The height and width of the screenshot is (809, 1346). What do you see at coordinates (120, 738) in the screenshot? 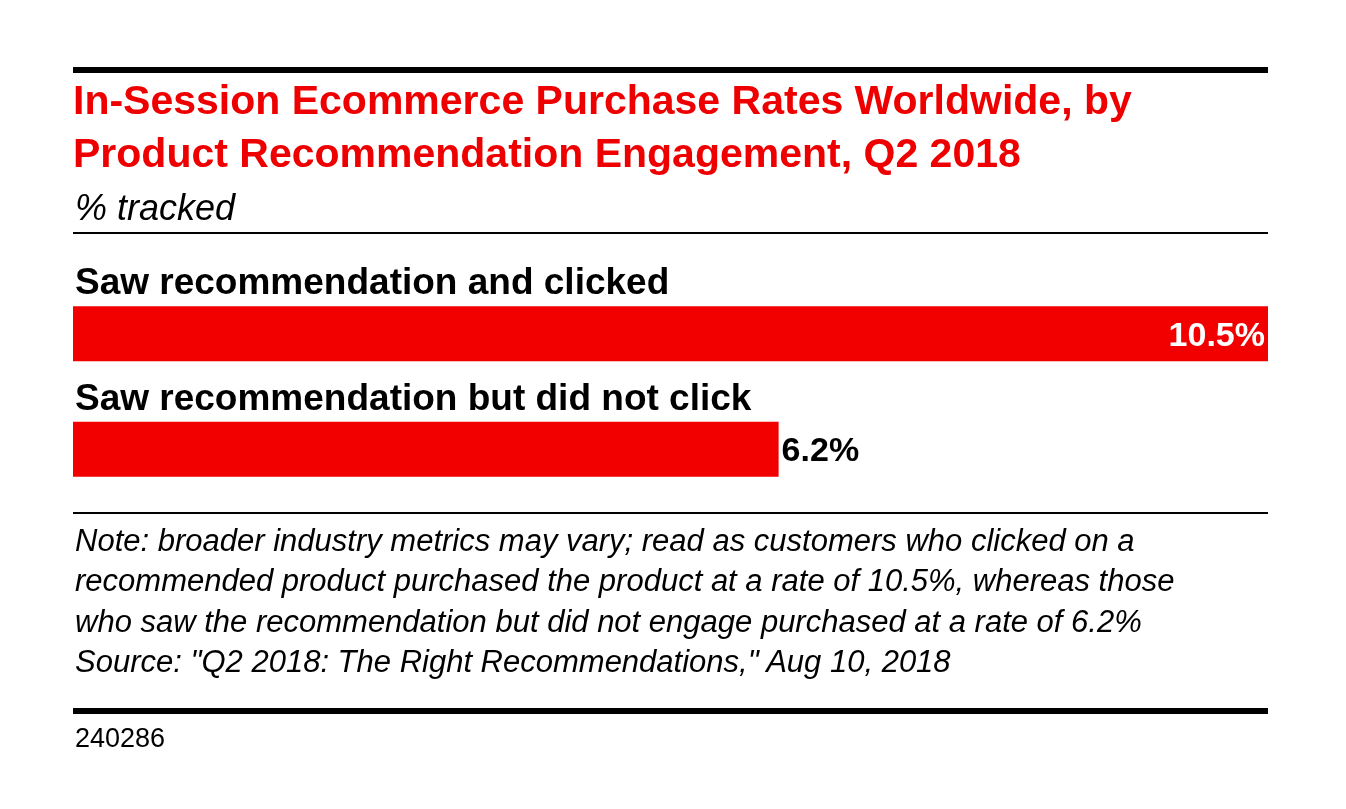
I see `text: 240286` at bounding box center [120, 738].